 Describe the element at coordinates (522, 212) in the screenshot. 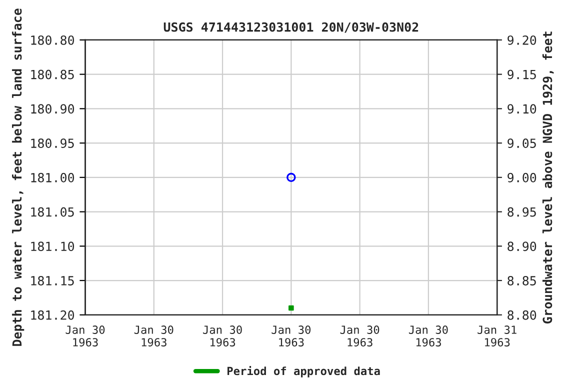

I see `y2-tick-label: 8.95` at that location.